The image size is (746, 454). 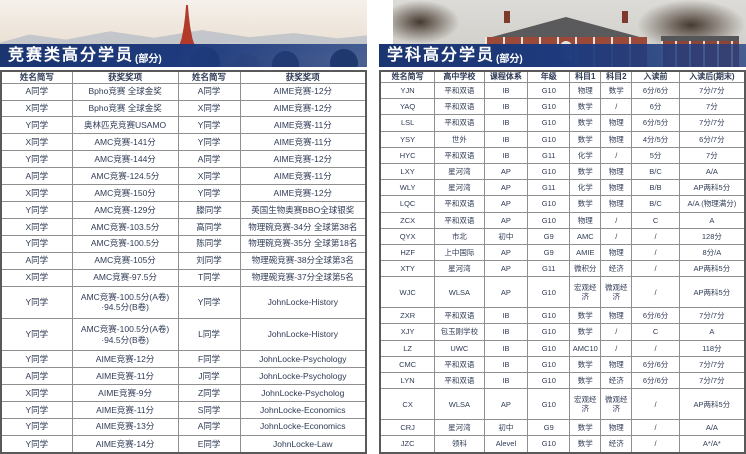 I want to click on table-row: XJY 包玉刚学校 IB G10 数学 / C A, so click(x=562, y=332).